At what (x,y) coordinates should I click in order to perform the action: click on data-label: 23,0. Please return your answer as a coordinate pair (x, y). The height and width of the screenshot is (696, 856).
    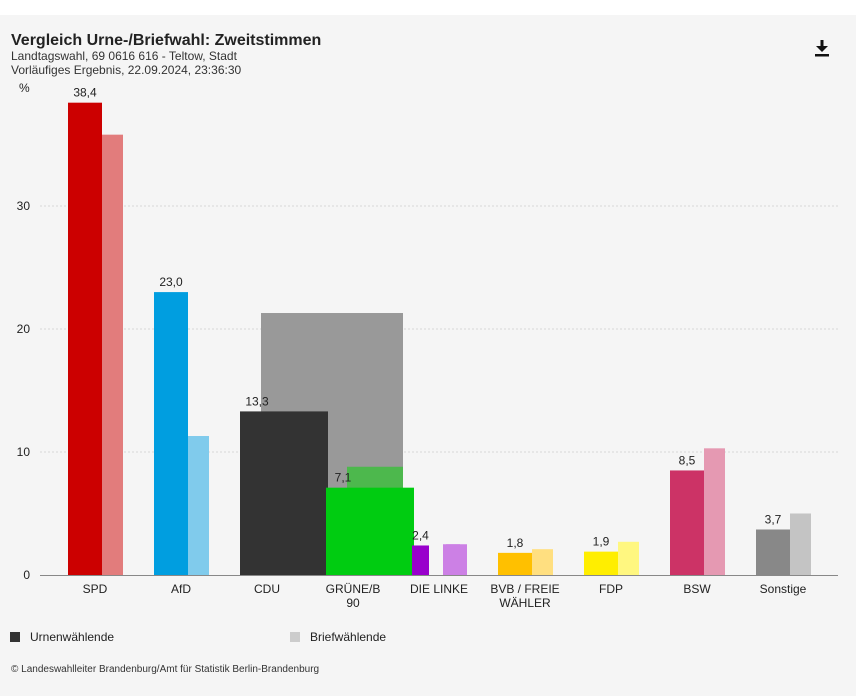
    Looking at the image, I should click on (171, 282).